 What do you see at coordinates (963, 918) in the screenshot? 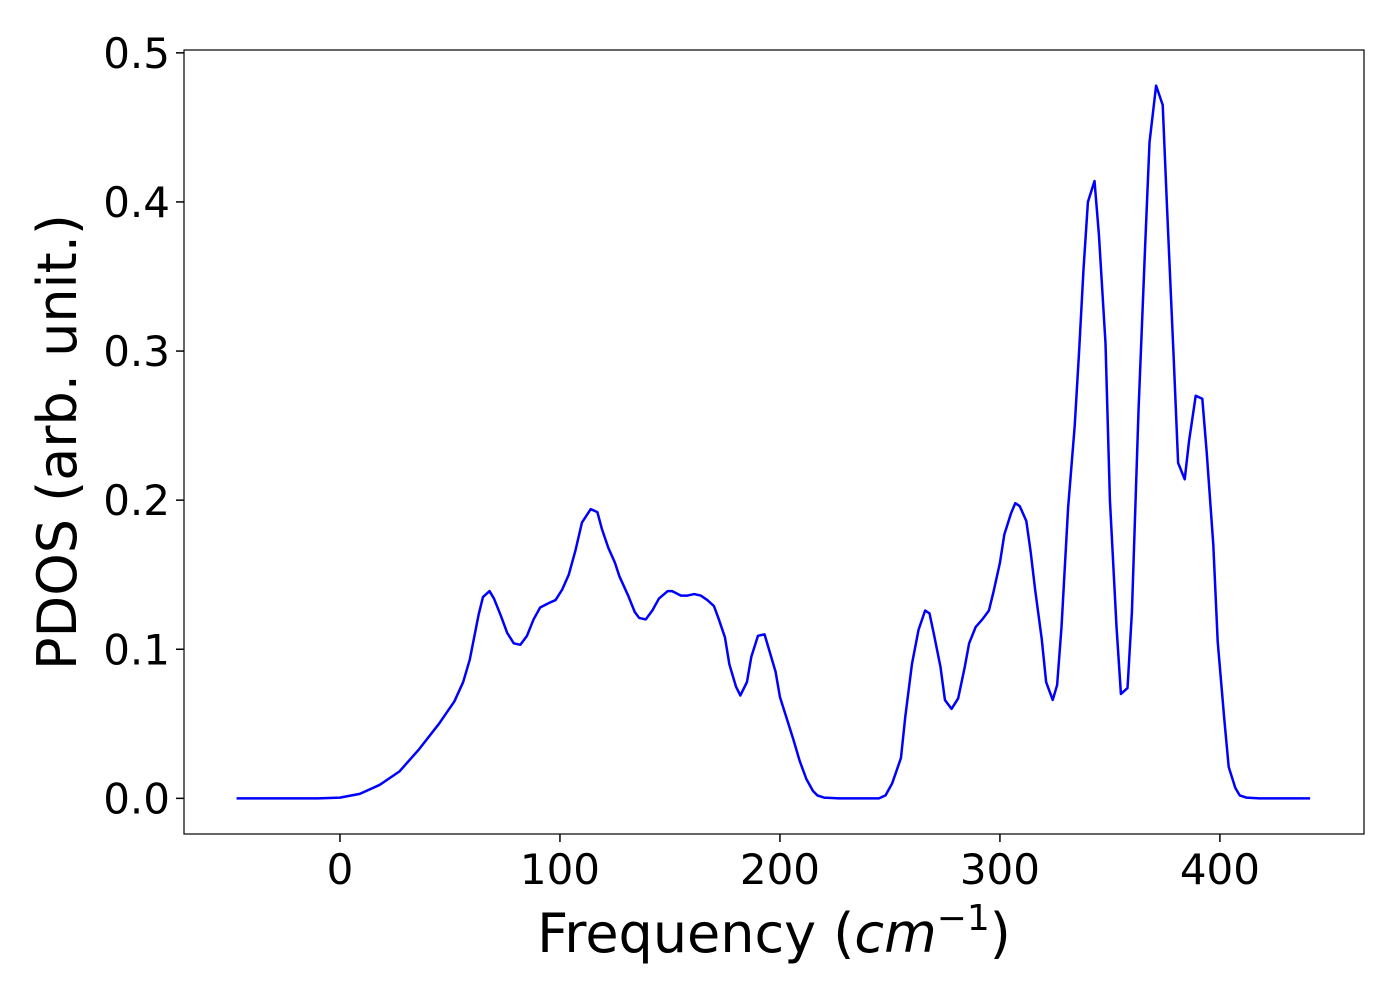
I see `x-label-exponent: −1` at bounding box center [963, 918].